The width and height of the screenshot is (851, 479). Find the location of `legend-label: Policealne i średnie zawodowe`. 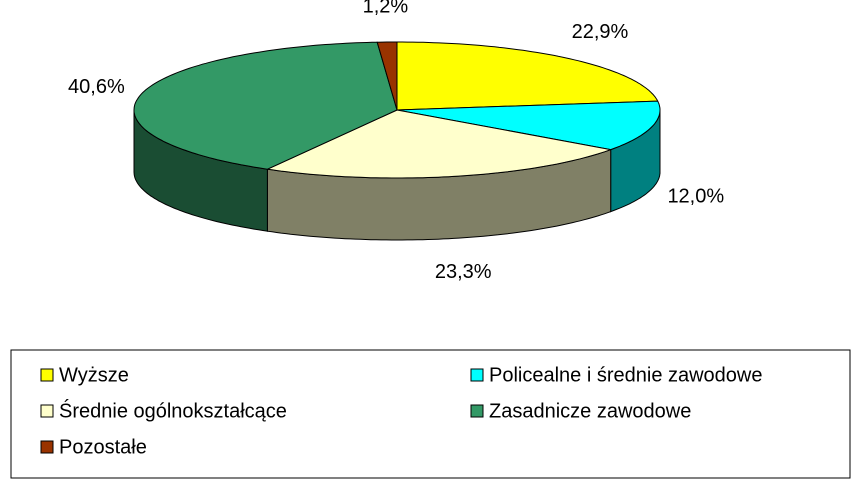

legend-label: Policealne i średnie zawodowe is located at coordinates (626, 375).